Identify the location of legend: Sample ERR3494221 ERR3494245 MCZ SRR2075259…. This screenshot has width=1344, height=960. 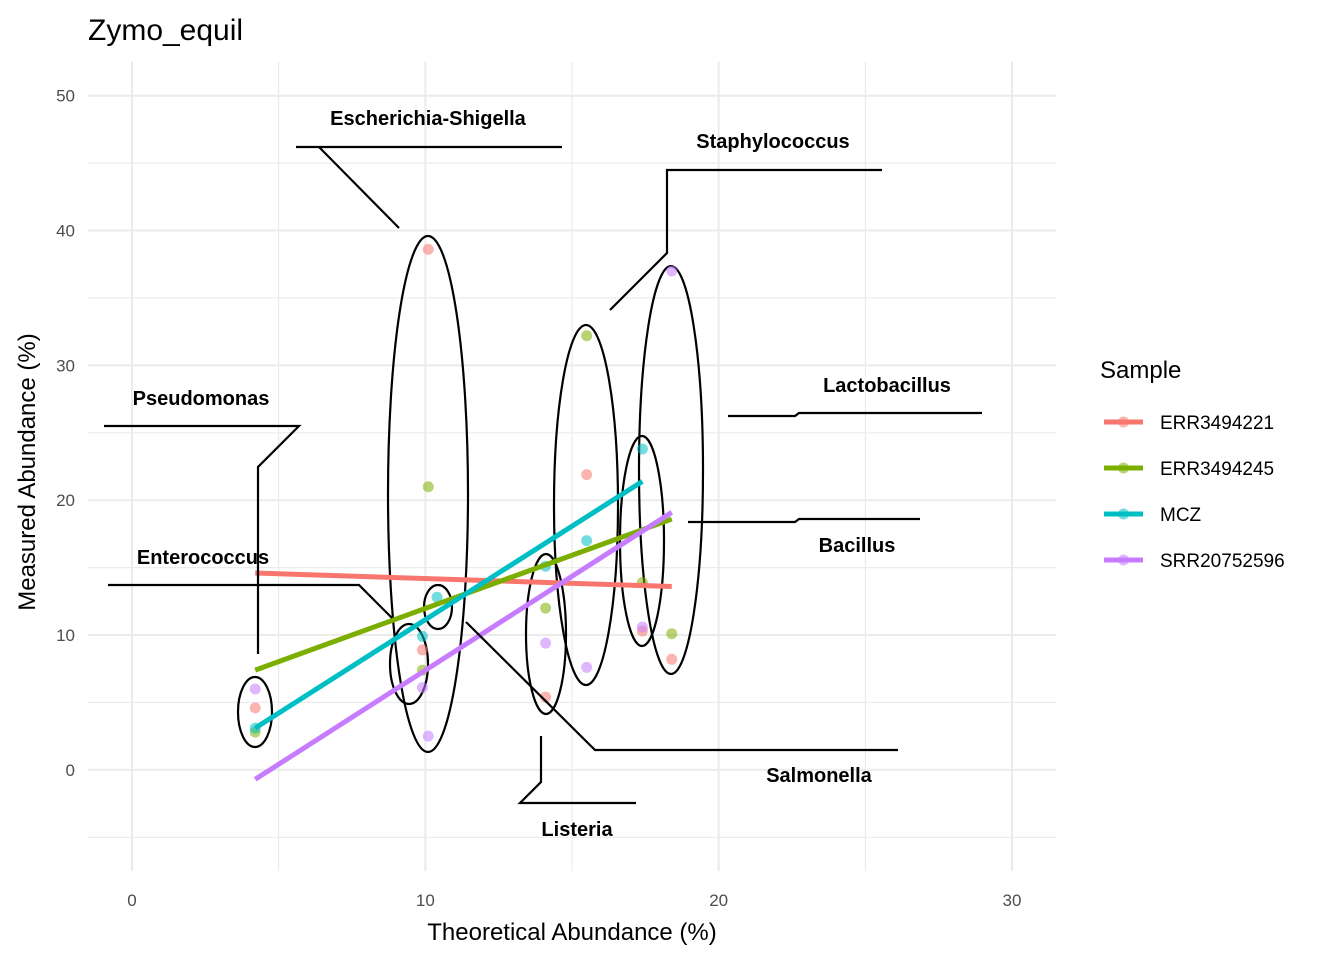
(1192, 464).